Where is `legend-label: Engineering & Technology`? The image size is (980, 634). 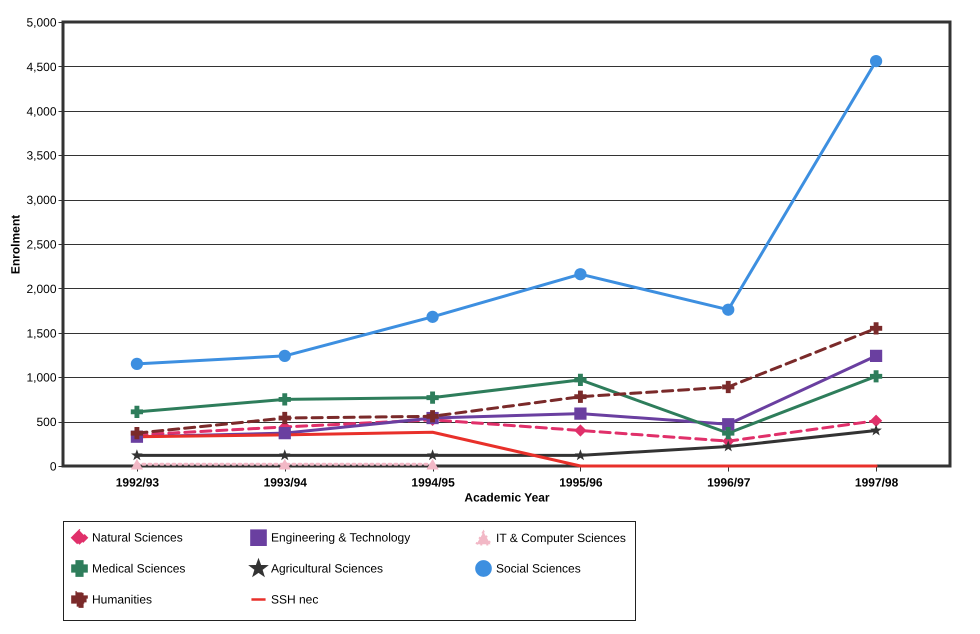
legend-label: Engineering & Technology is located at coordinates (340, 537).